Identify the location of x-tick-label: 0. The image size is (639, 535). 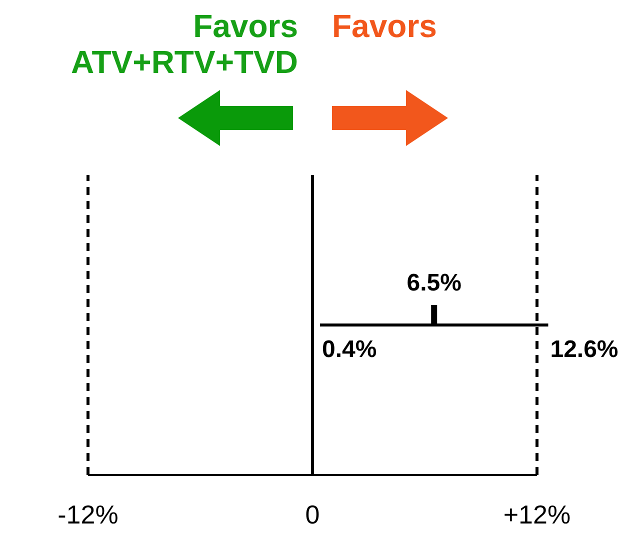
(312, 514).